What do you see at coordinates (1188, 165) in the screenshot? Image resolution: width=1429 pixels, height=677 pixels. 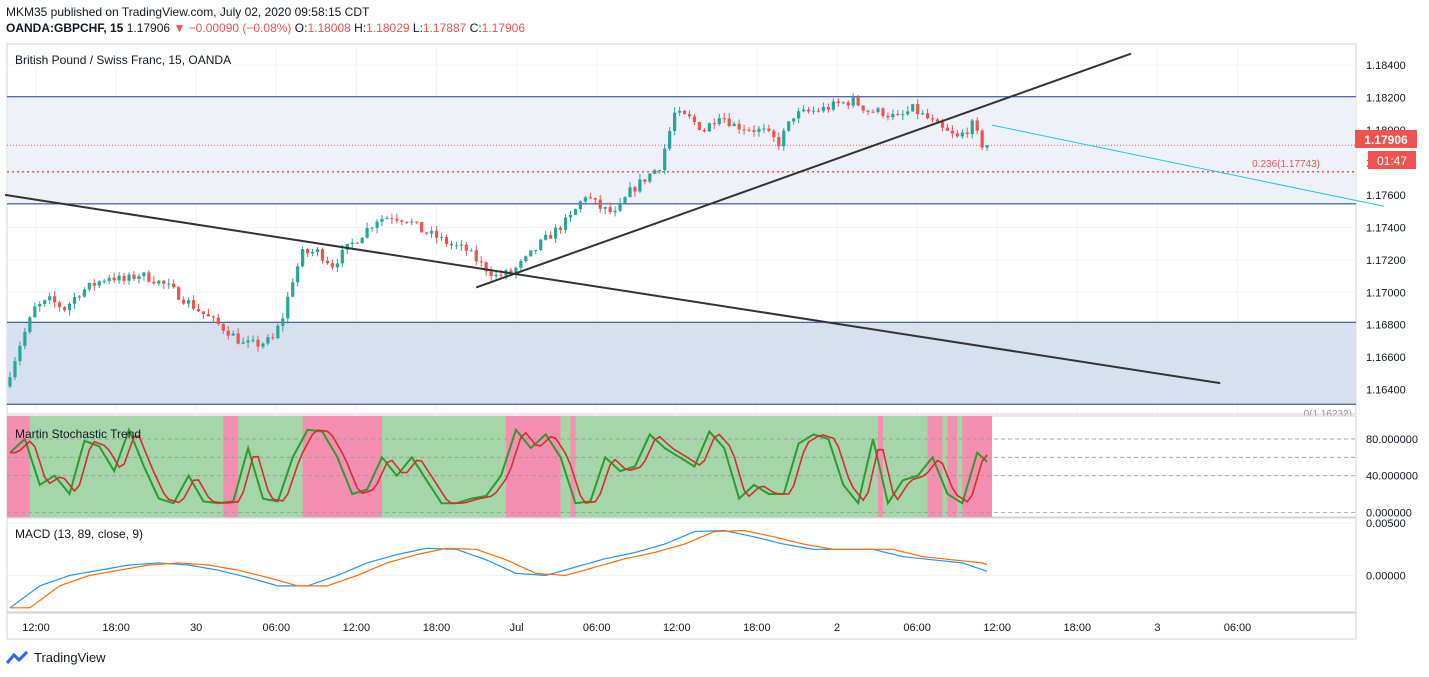 I see `projection-line` at bounding box center [1188, 165].